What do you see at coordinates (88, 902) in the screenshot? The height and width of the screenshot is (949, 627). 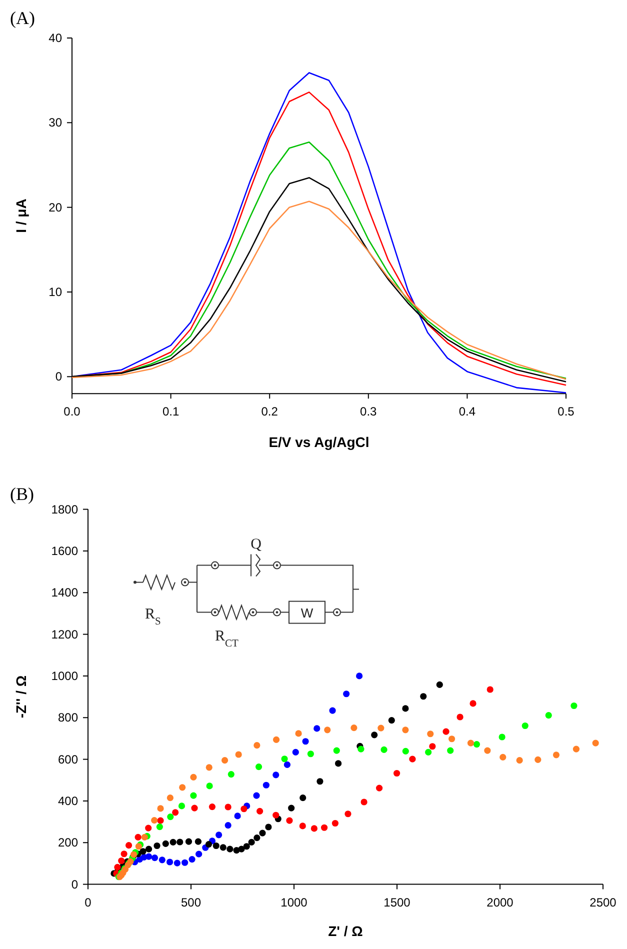 I see `x-tick-label: 0` at bounding box center [88, 902].